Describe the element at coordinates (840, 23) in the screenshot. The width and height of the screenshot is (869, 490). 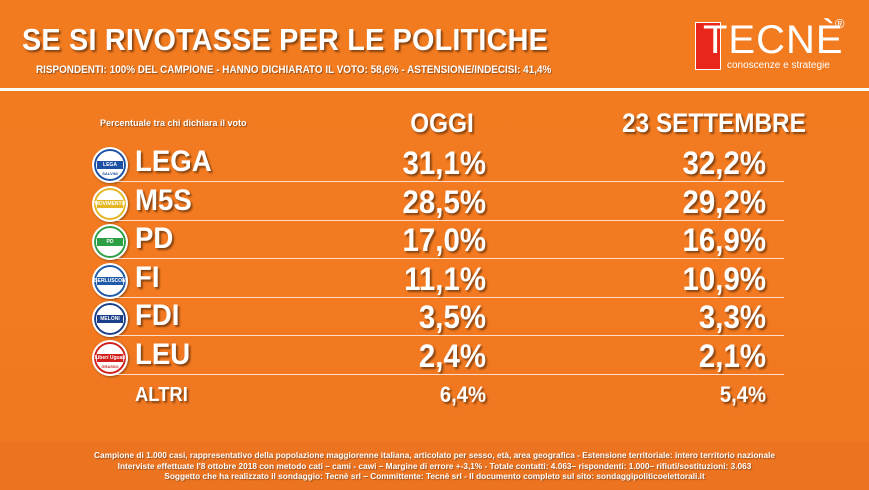
I see `logo-registered-mark: ®` at that location.